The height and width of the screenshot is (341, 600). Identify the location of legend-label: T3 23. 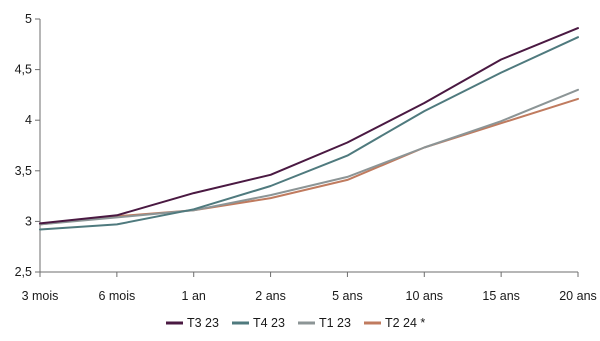
(203, 323).